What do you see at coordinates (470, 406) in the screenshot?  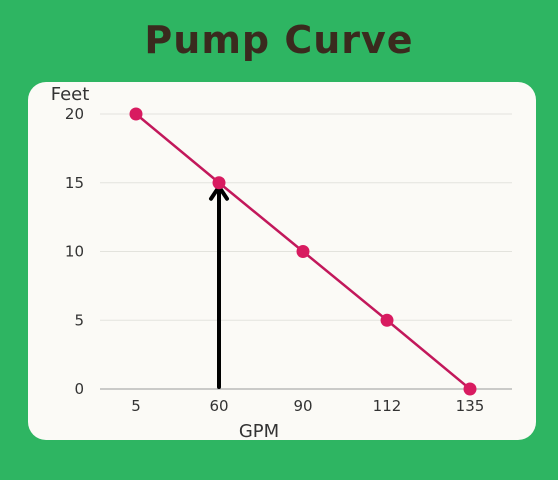 I see `x-tick-label: 135` at bounding box center [470, 406].